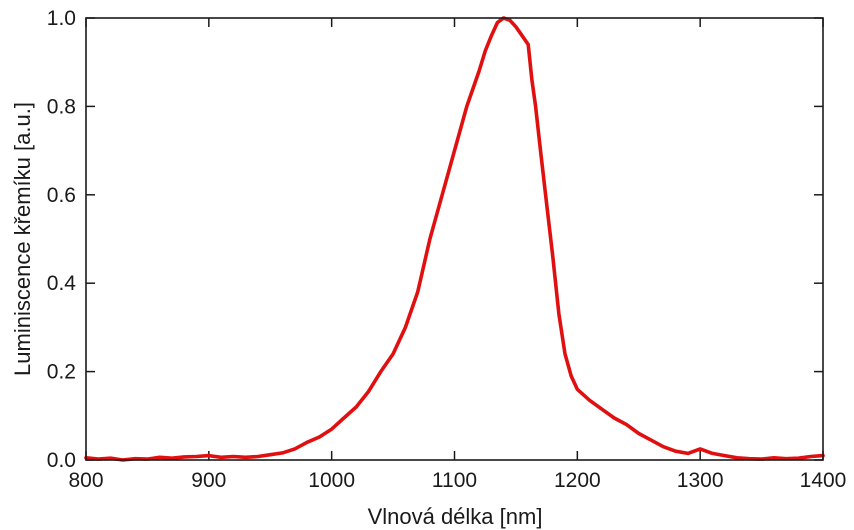 The height and width of the screenshot is (530, 854). What do you see at coordinates (61, 372) in the screenshot?
I see `y-tick-label: 0.2` at bounding box center [61, 372].